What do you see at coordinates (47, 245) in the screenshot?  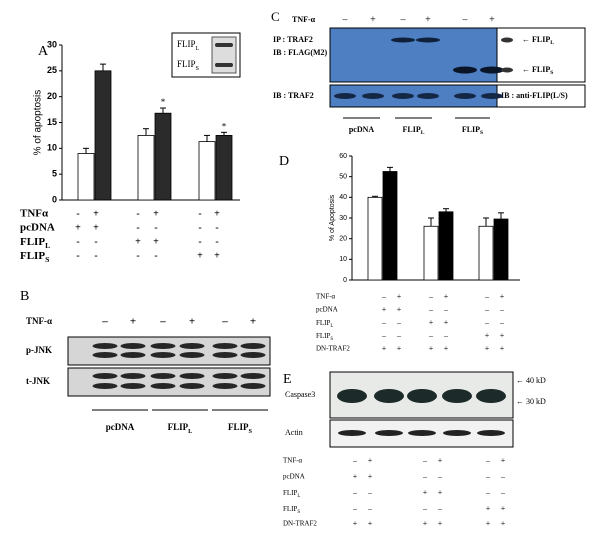 I see `condition-label-sub: L` at bounding box center [47, 245].